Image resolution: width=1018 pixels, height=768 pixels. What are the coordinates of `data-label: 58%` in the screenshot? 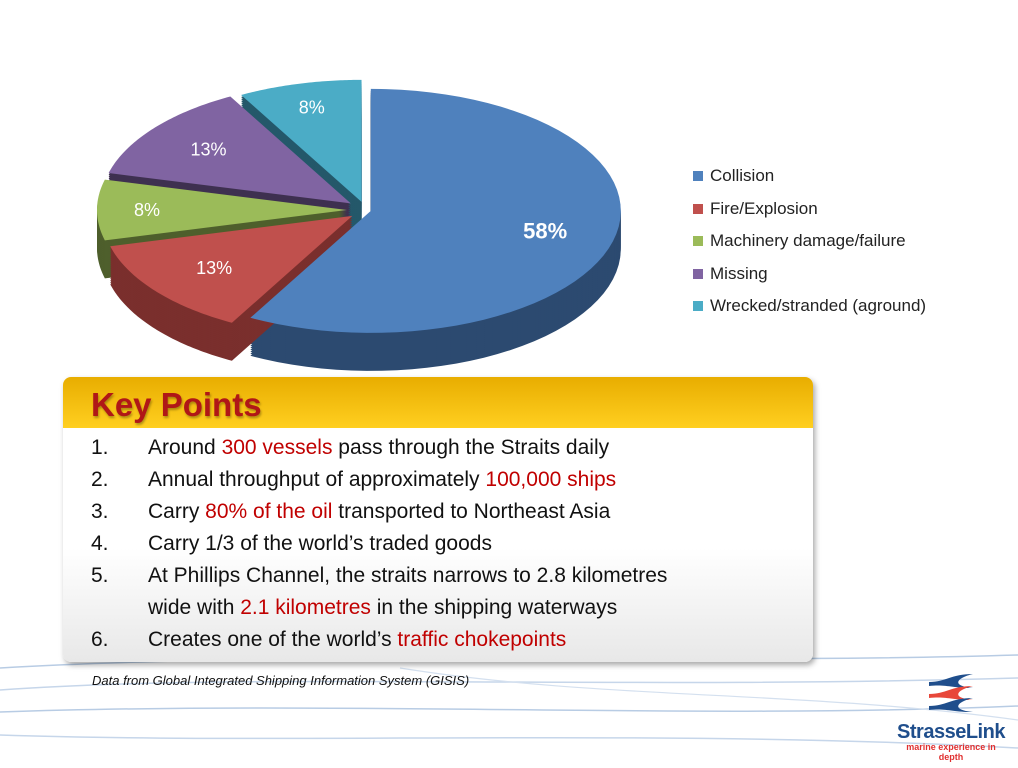 It's located at (545, 231).